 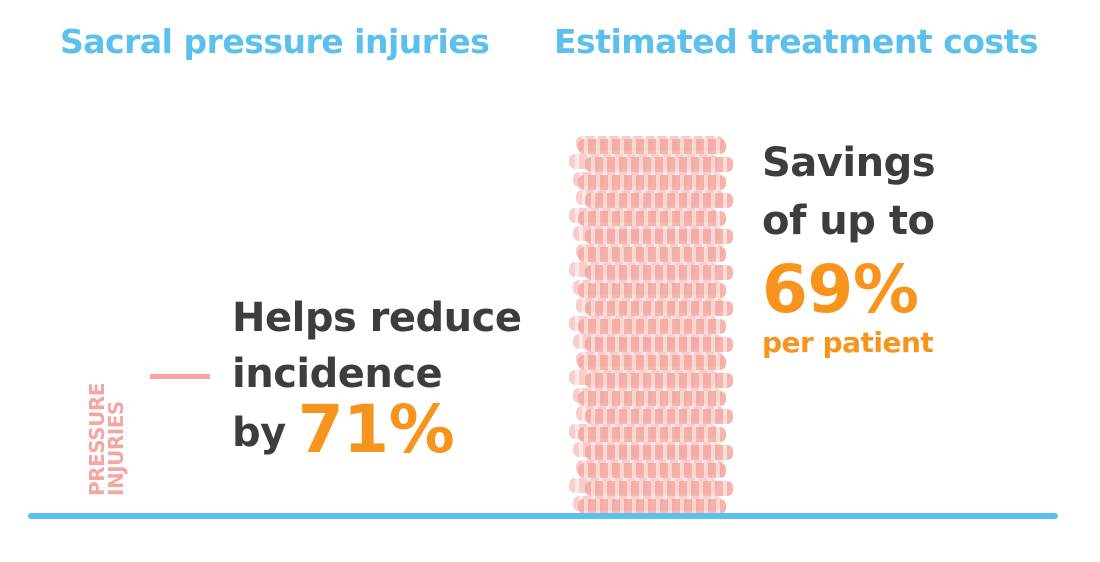 I want to click on coin-stack-graphic, so click(x=651, y=325).